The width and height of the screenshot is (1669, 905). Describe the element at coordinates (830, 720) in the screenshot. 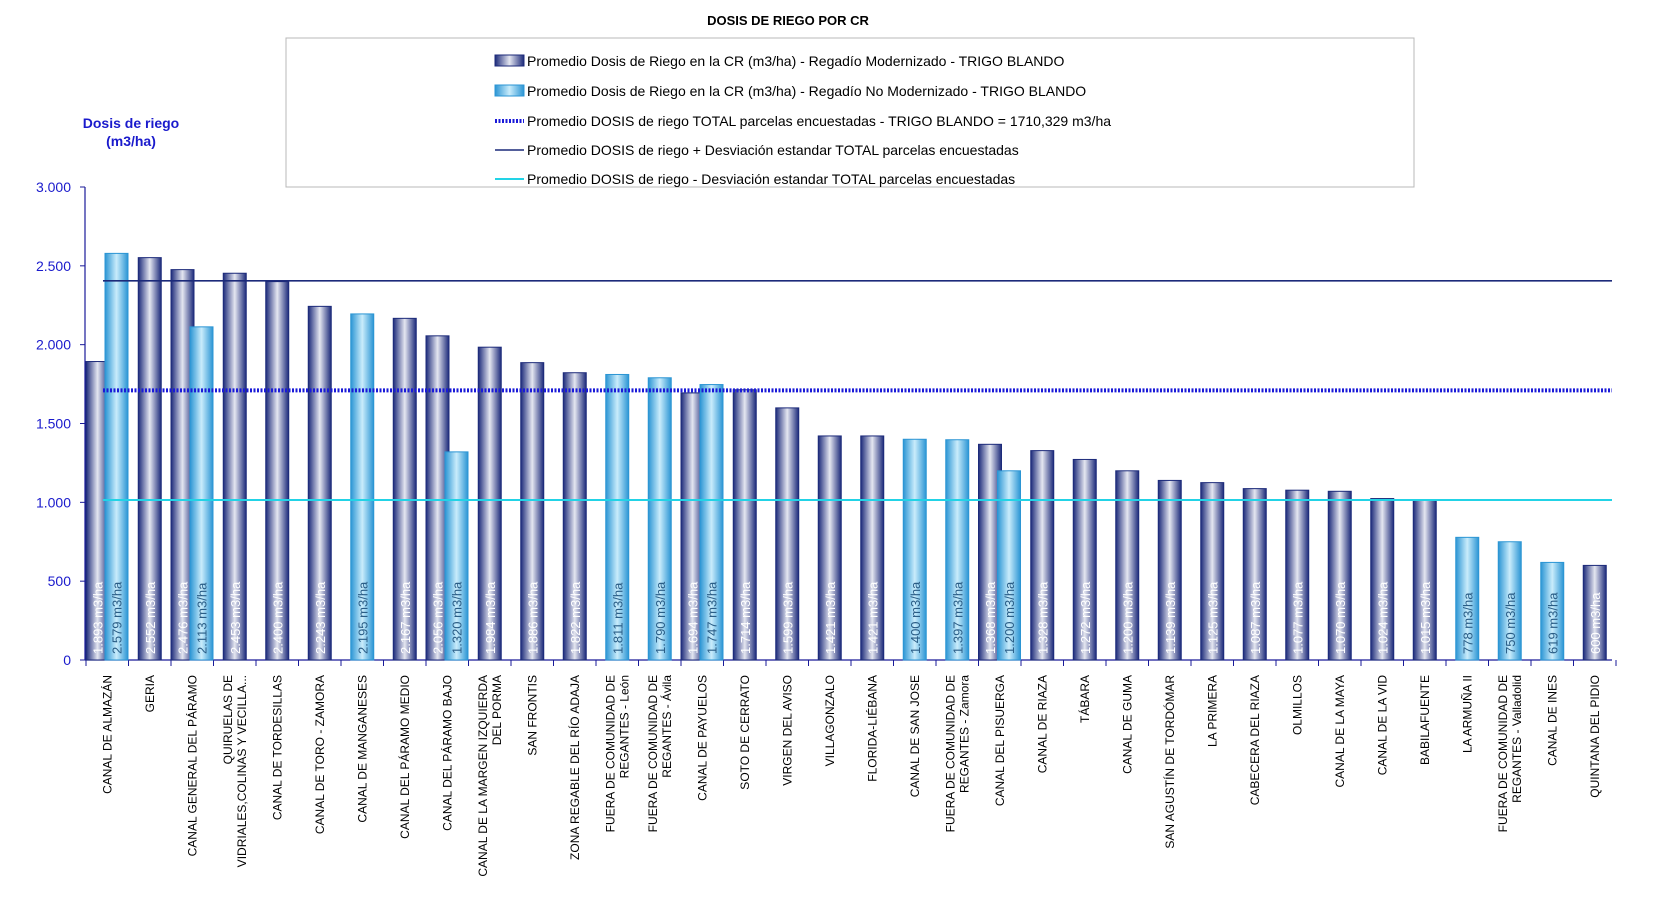

I see `category-label: VILLAGONZALO` at that location.